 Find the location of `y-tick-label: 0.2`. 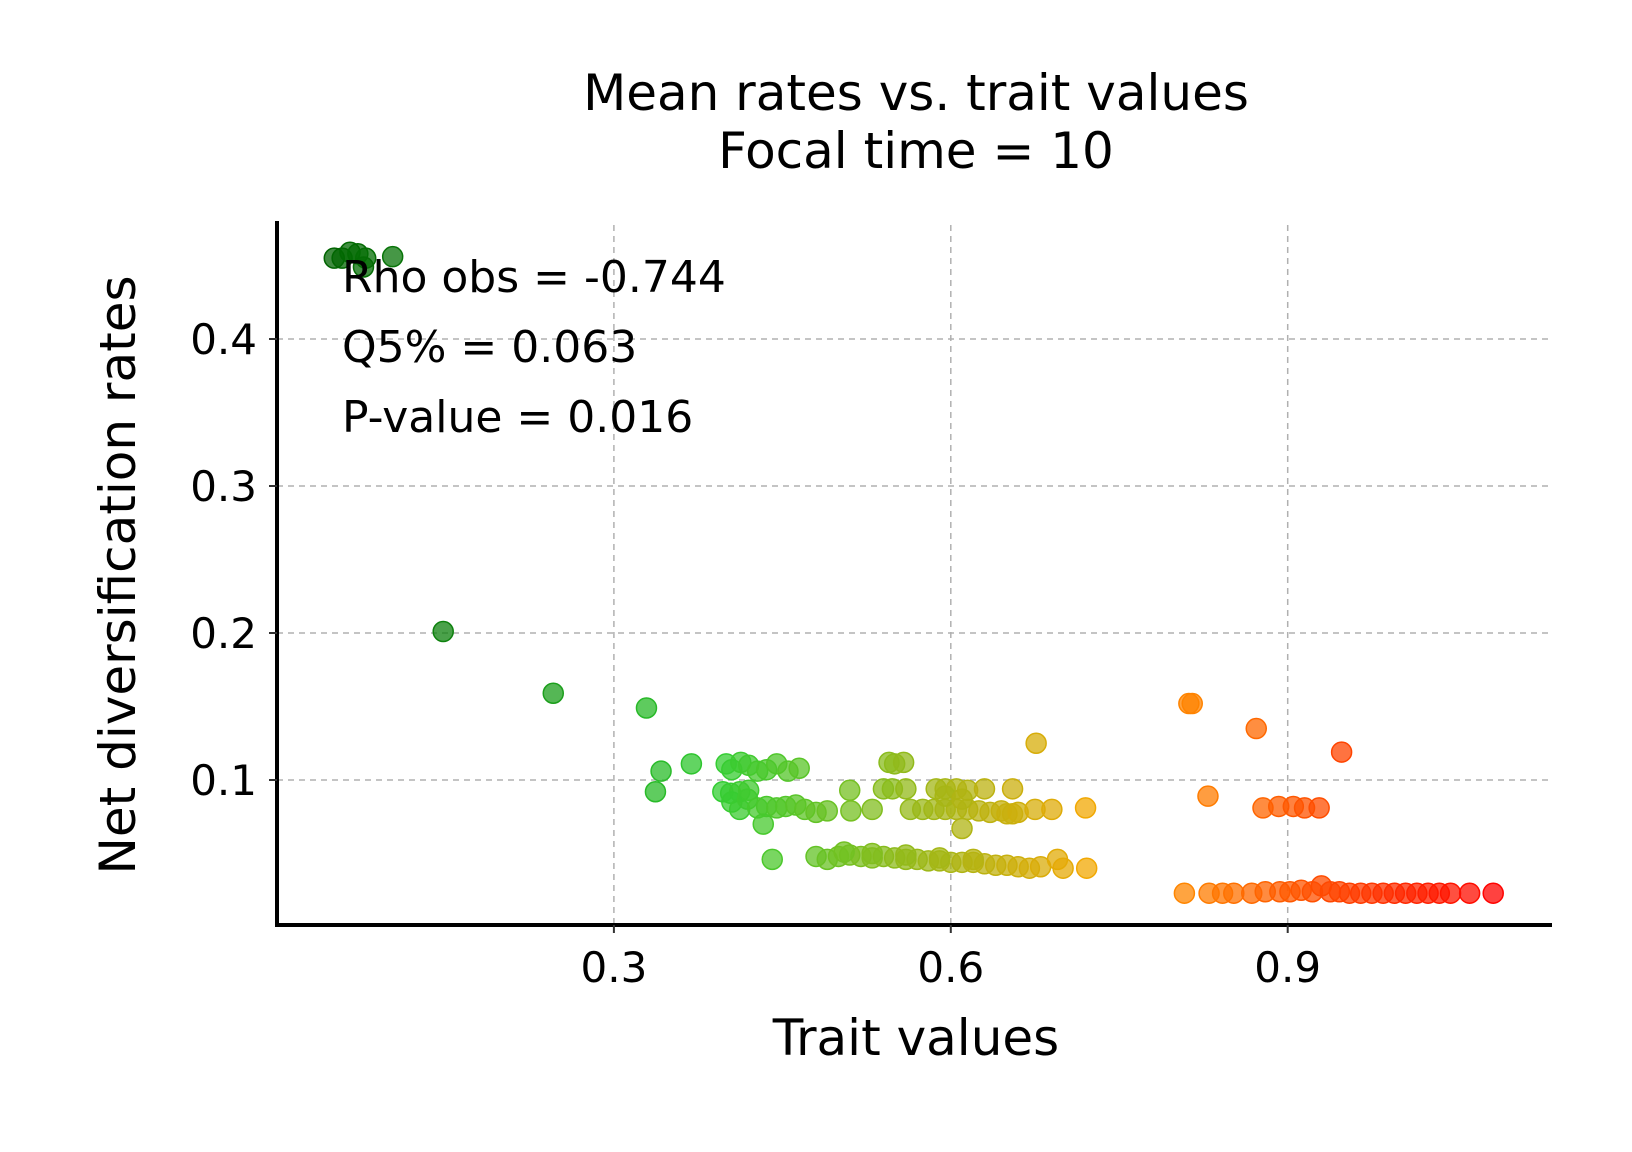

y-tick-label: 0.2 is located at coordinates (223, 633).